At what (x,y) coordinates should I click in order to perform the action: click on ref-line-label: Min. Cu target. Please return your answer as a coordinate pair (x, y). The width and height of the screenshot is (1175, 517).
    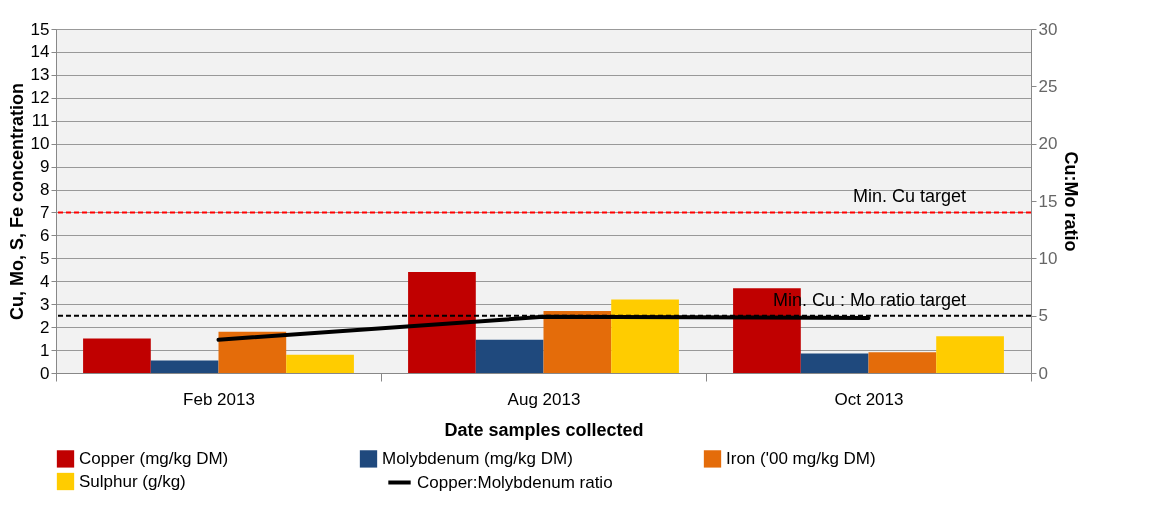
    Looking at the image, I should click on (909, 196).